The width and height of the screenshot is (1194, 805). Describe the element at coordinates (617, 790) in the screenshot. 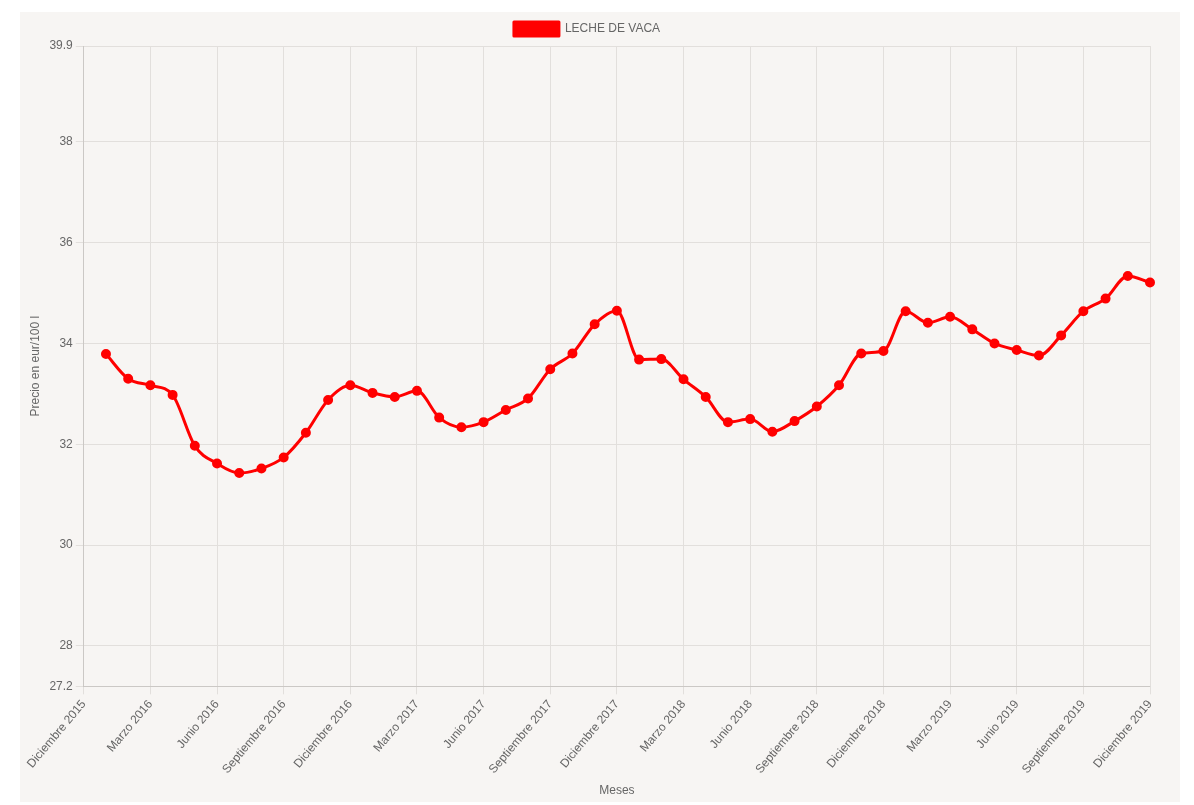

I see `x-axis-title: Meses` at that location.